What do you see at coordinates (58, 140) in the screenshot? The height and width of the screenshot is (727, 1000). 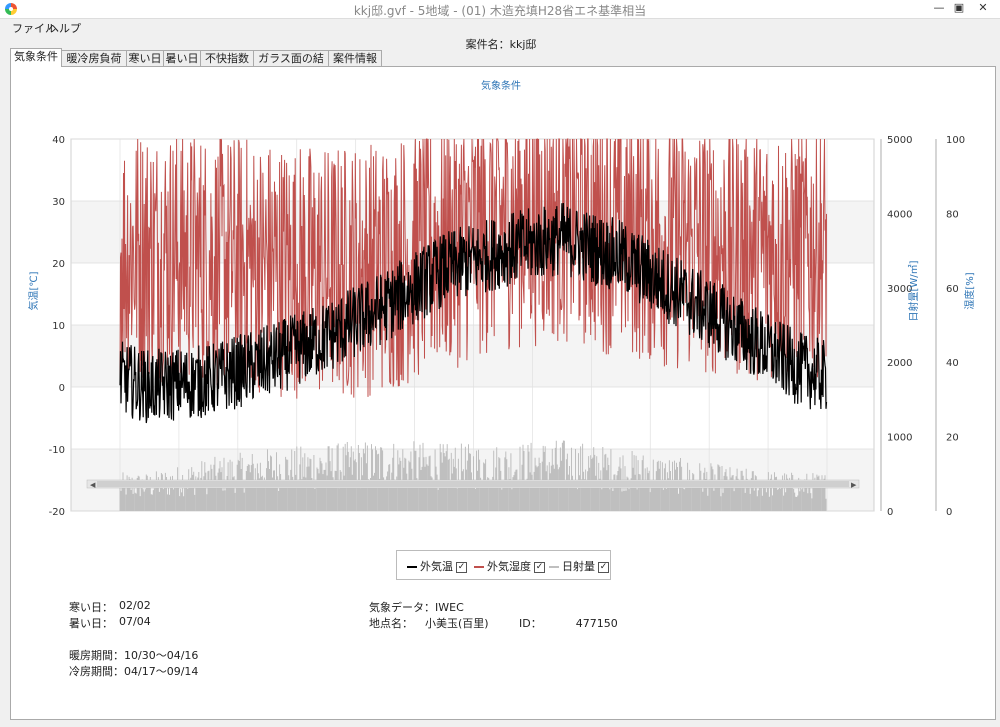 I see `y-left-tick-label: 40` at bounding box center [58, 140].